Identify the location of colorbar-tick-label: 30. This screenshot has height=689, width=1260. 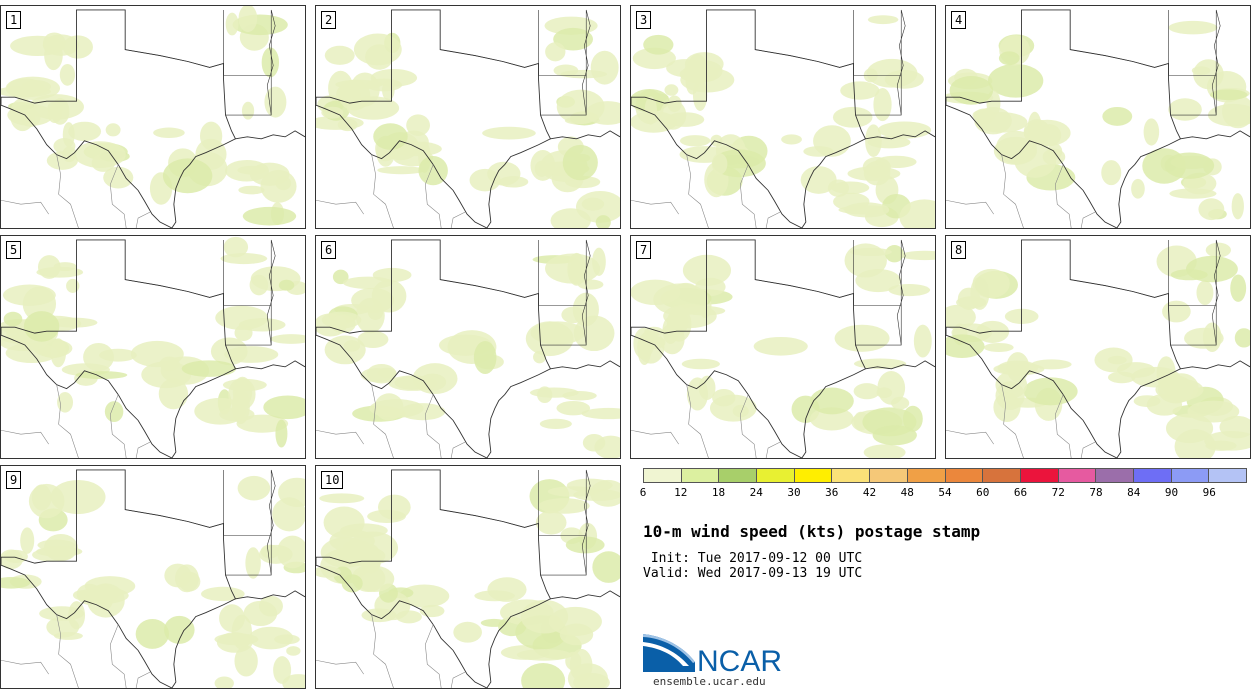
(794, 492).